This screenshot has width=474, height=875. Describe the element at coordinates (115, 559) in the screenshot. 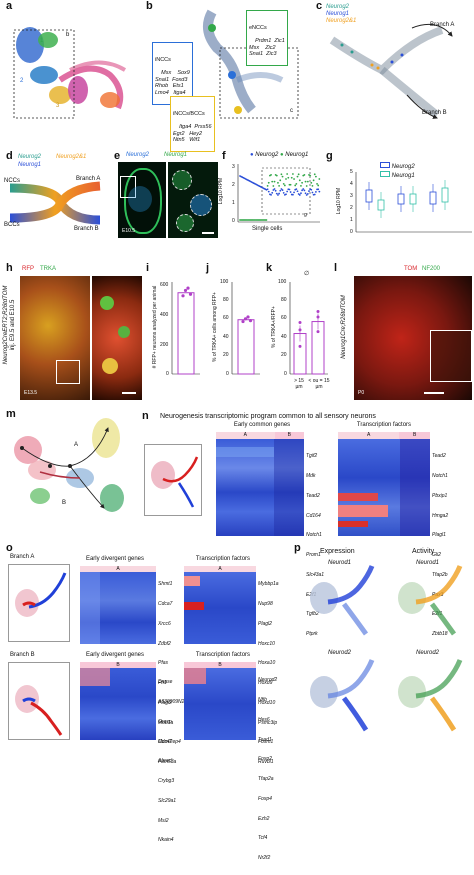

I see `o-a-early-title: Early divergent genes` at that location.